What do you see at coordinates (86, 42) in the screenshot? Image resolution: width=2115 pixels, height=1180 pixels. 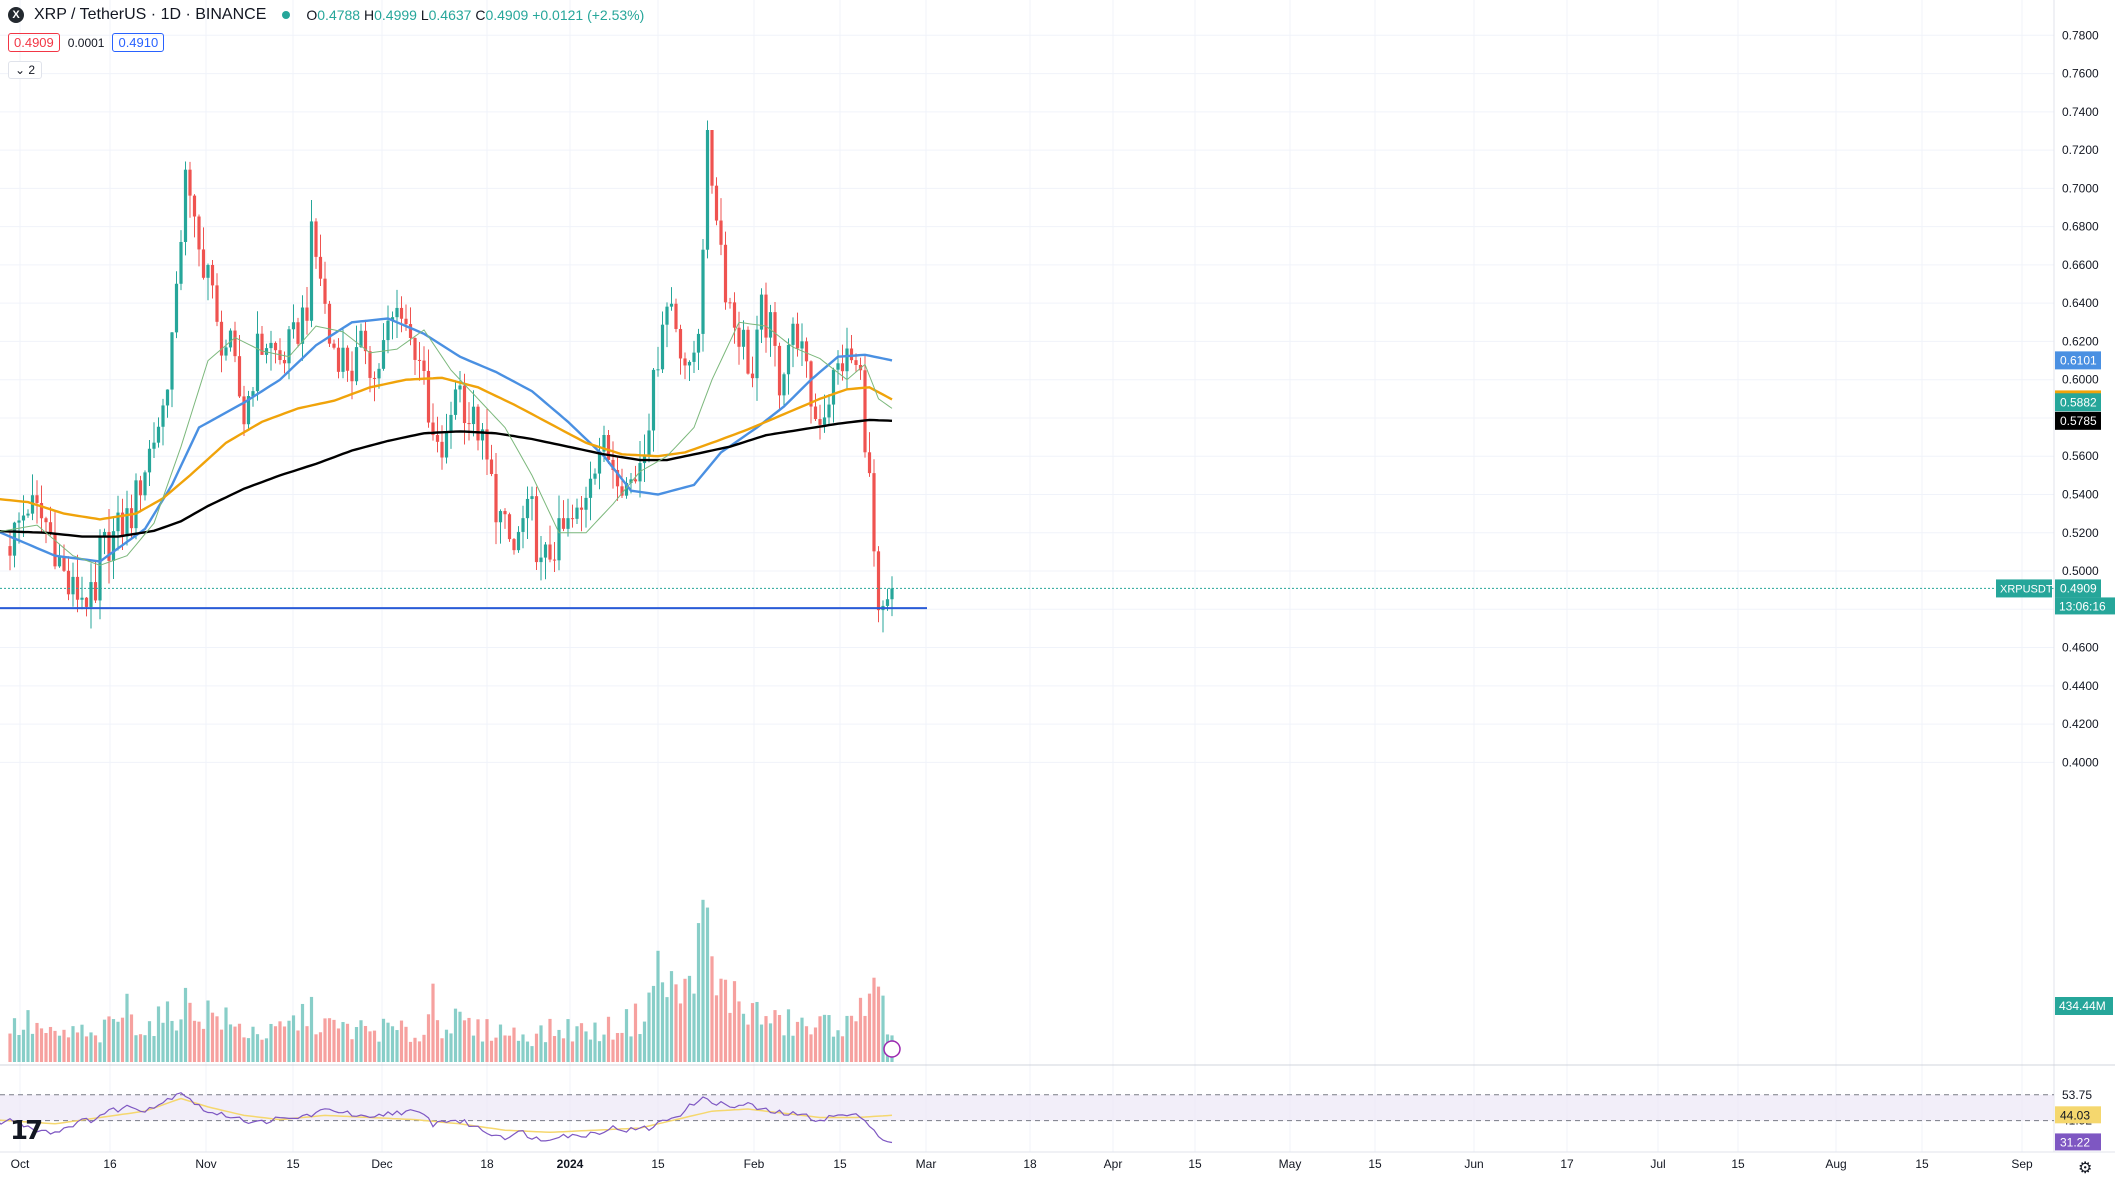 I see `quick-trade-row: 0.4909 0.0001 0.4910` at bounding box center [86, 42].